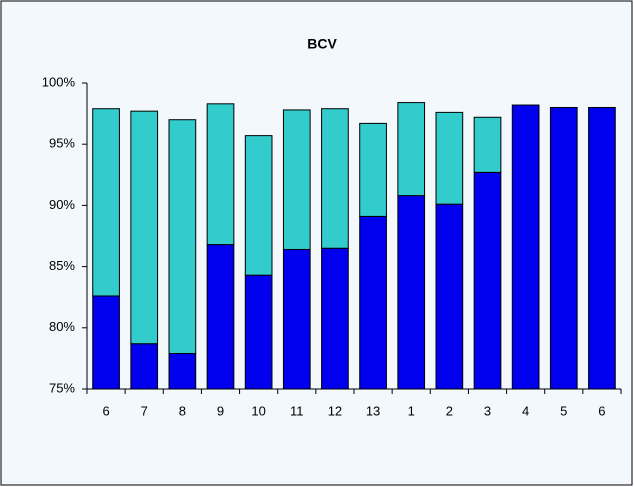  I want to click on x-tick-label: 4, so click(525, 410).